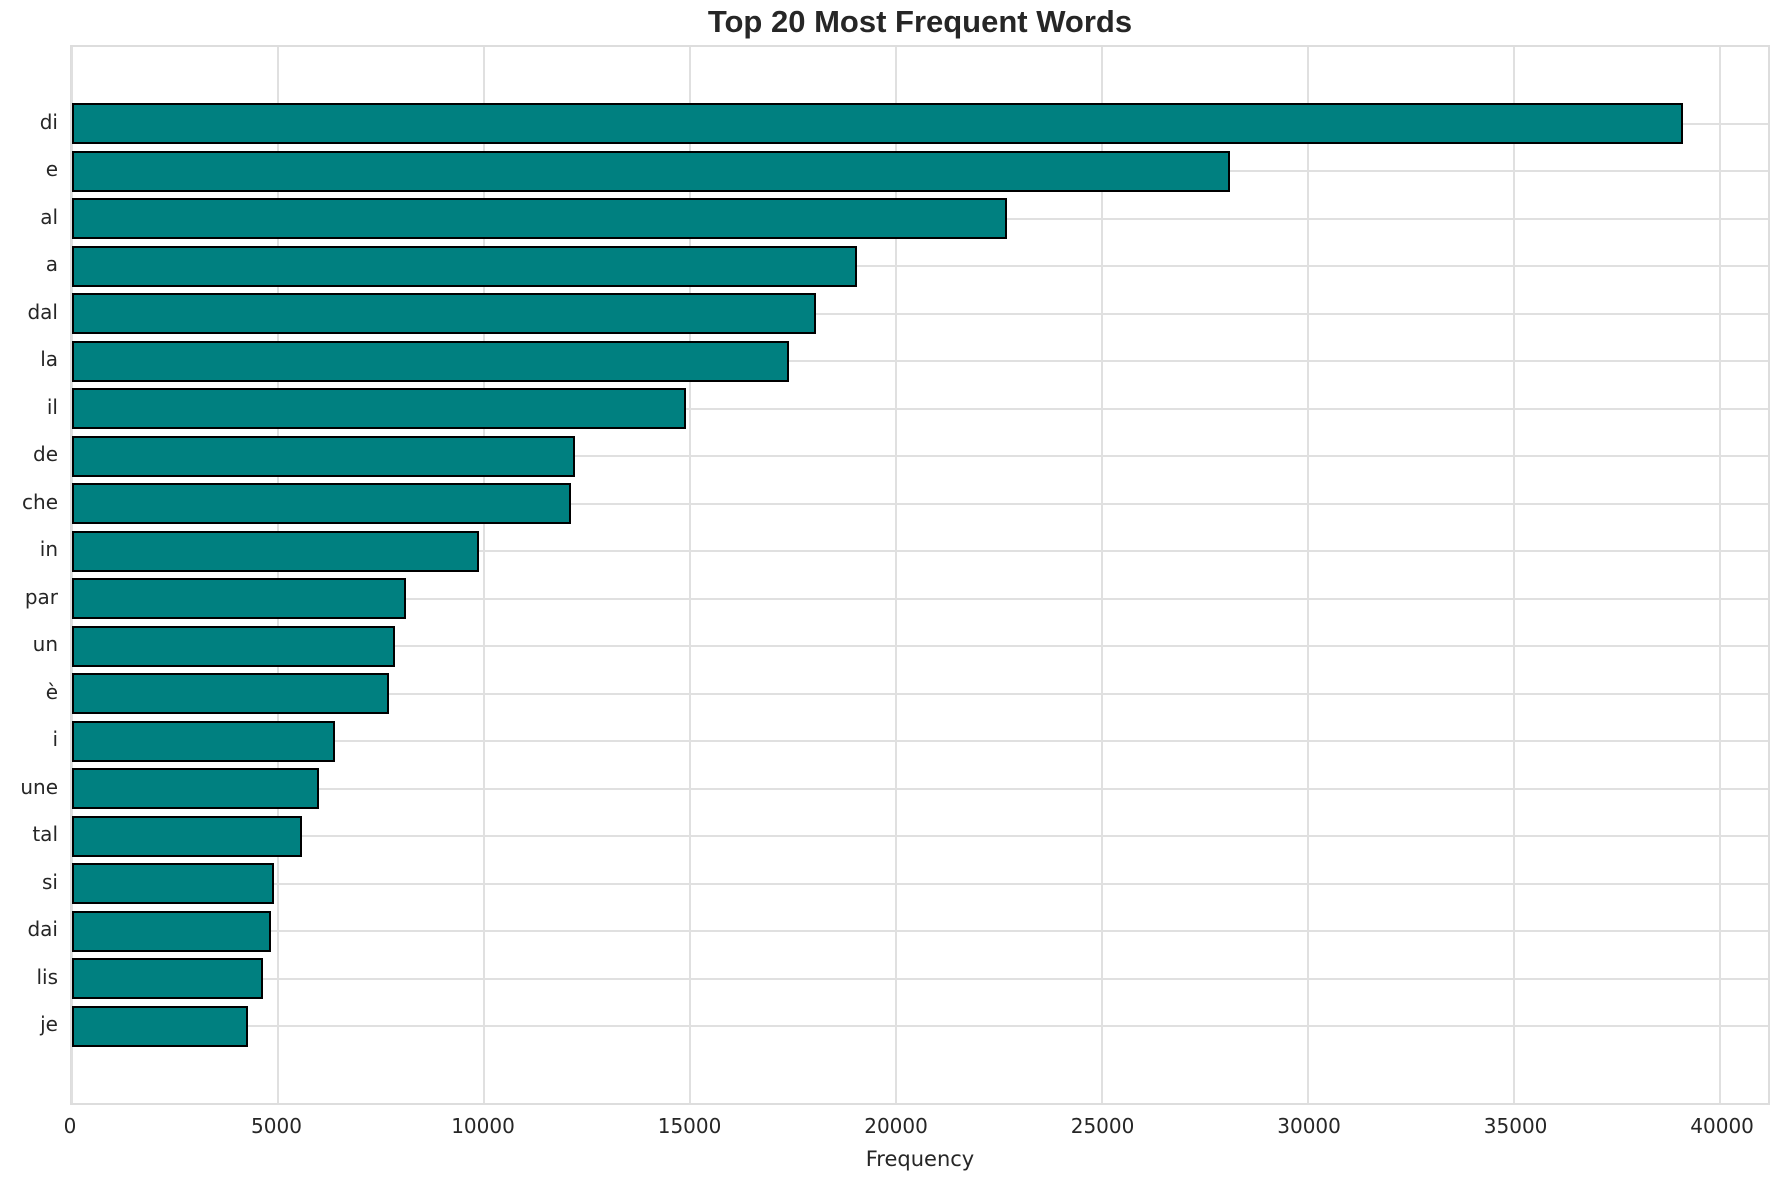  Describe the element at coordinates (689, 1126) in the screenshot. I see `x-tick-label-15000: 15000` at that location.